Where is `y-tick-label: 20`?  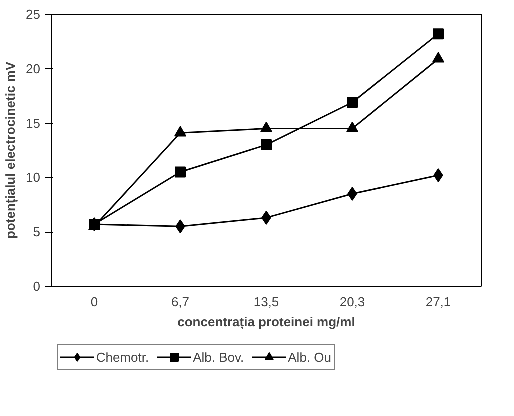 y-tick-label: 20 is located at coordinates (33, 68).